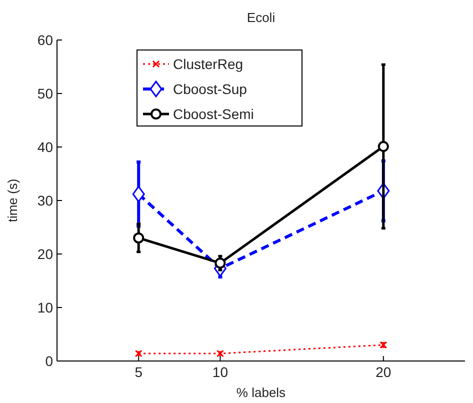  I want to click on chart-title: Ecoli, so click(261, 17).